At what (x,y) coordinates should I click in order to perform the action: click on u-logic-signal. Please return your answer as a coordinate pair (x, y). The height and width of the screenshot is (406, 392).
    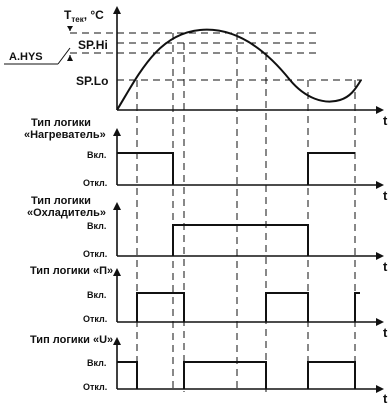
    Looking at the image, I should click on (236, 375).